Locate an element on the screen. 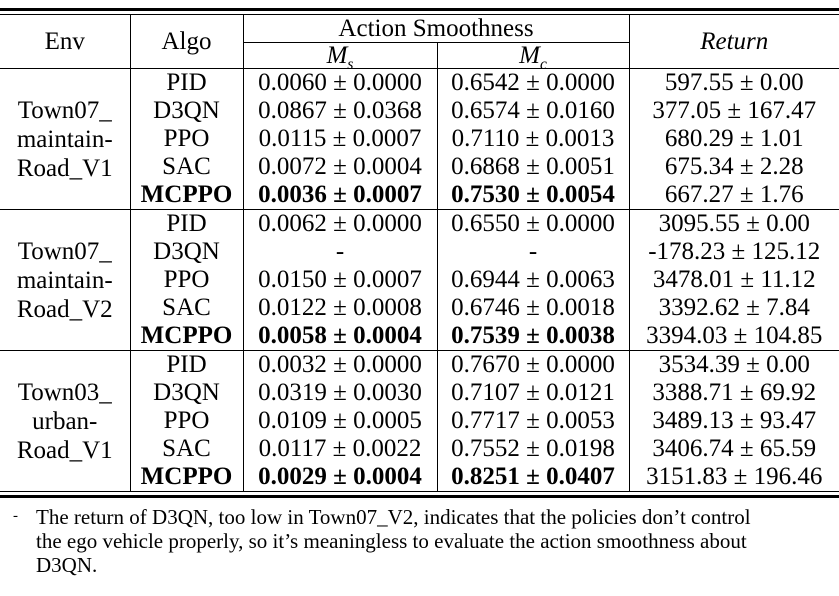 The height and width of the screenshot is (596, 839). ms-cell: 0.0029 ± 0.0004 is located at coordinates (340, 477).